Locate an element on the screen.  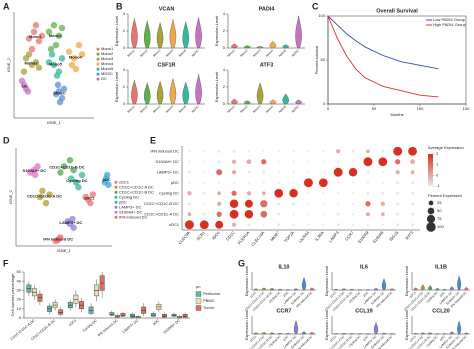
cluster-label: Mono1 is located at coordinates (36, 36).